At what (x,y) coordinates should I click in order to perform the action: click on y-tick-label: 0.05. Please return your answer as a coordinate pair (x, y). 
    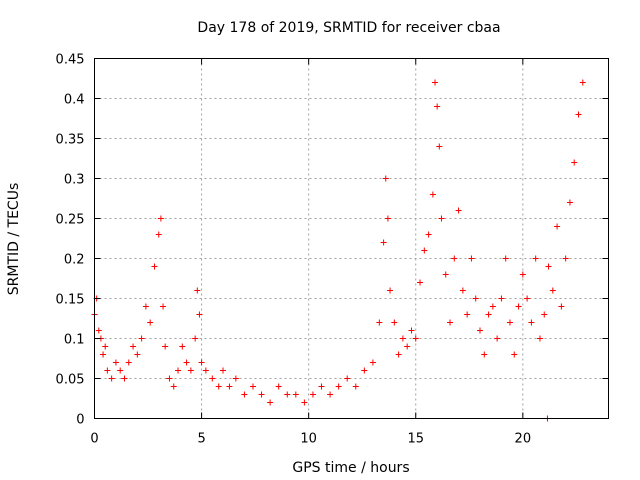
    Looking at the image, I should click on (70, 380).